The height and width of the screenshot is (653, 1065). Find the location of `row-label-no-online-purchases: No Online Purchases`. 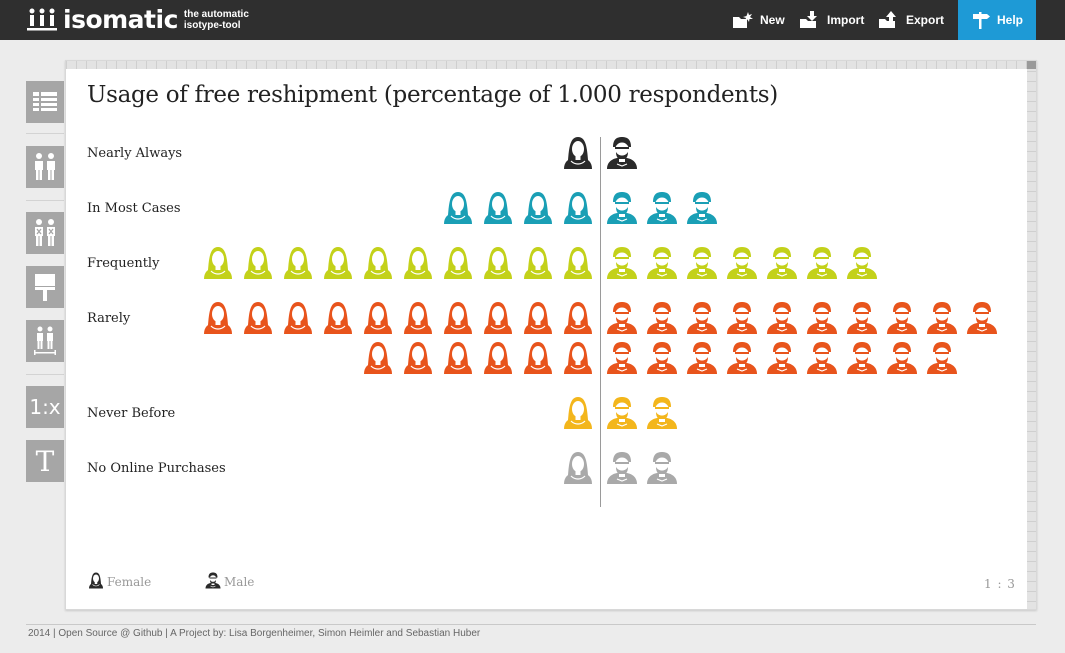

row-label-no-online-purchases: No Online Purchases is located at coordinates (156, 468).